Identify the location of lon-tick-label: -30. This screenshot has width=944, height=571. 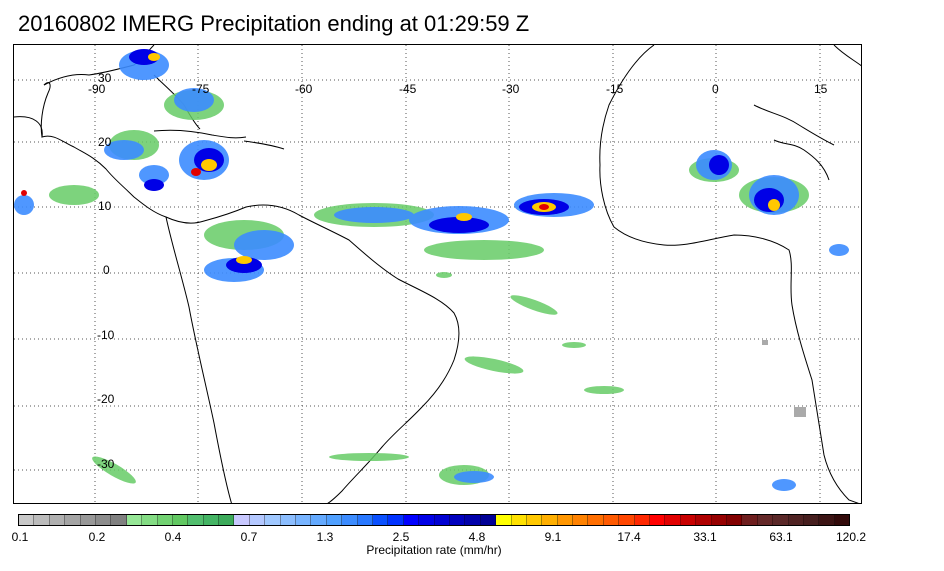
(511, 89).